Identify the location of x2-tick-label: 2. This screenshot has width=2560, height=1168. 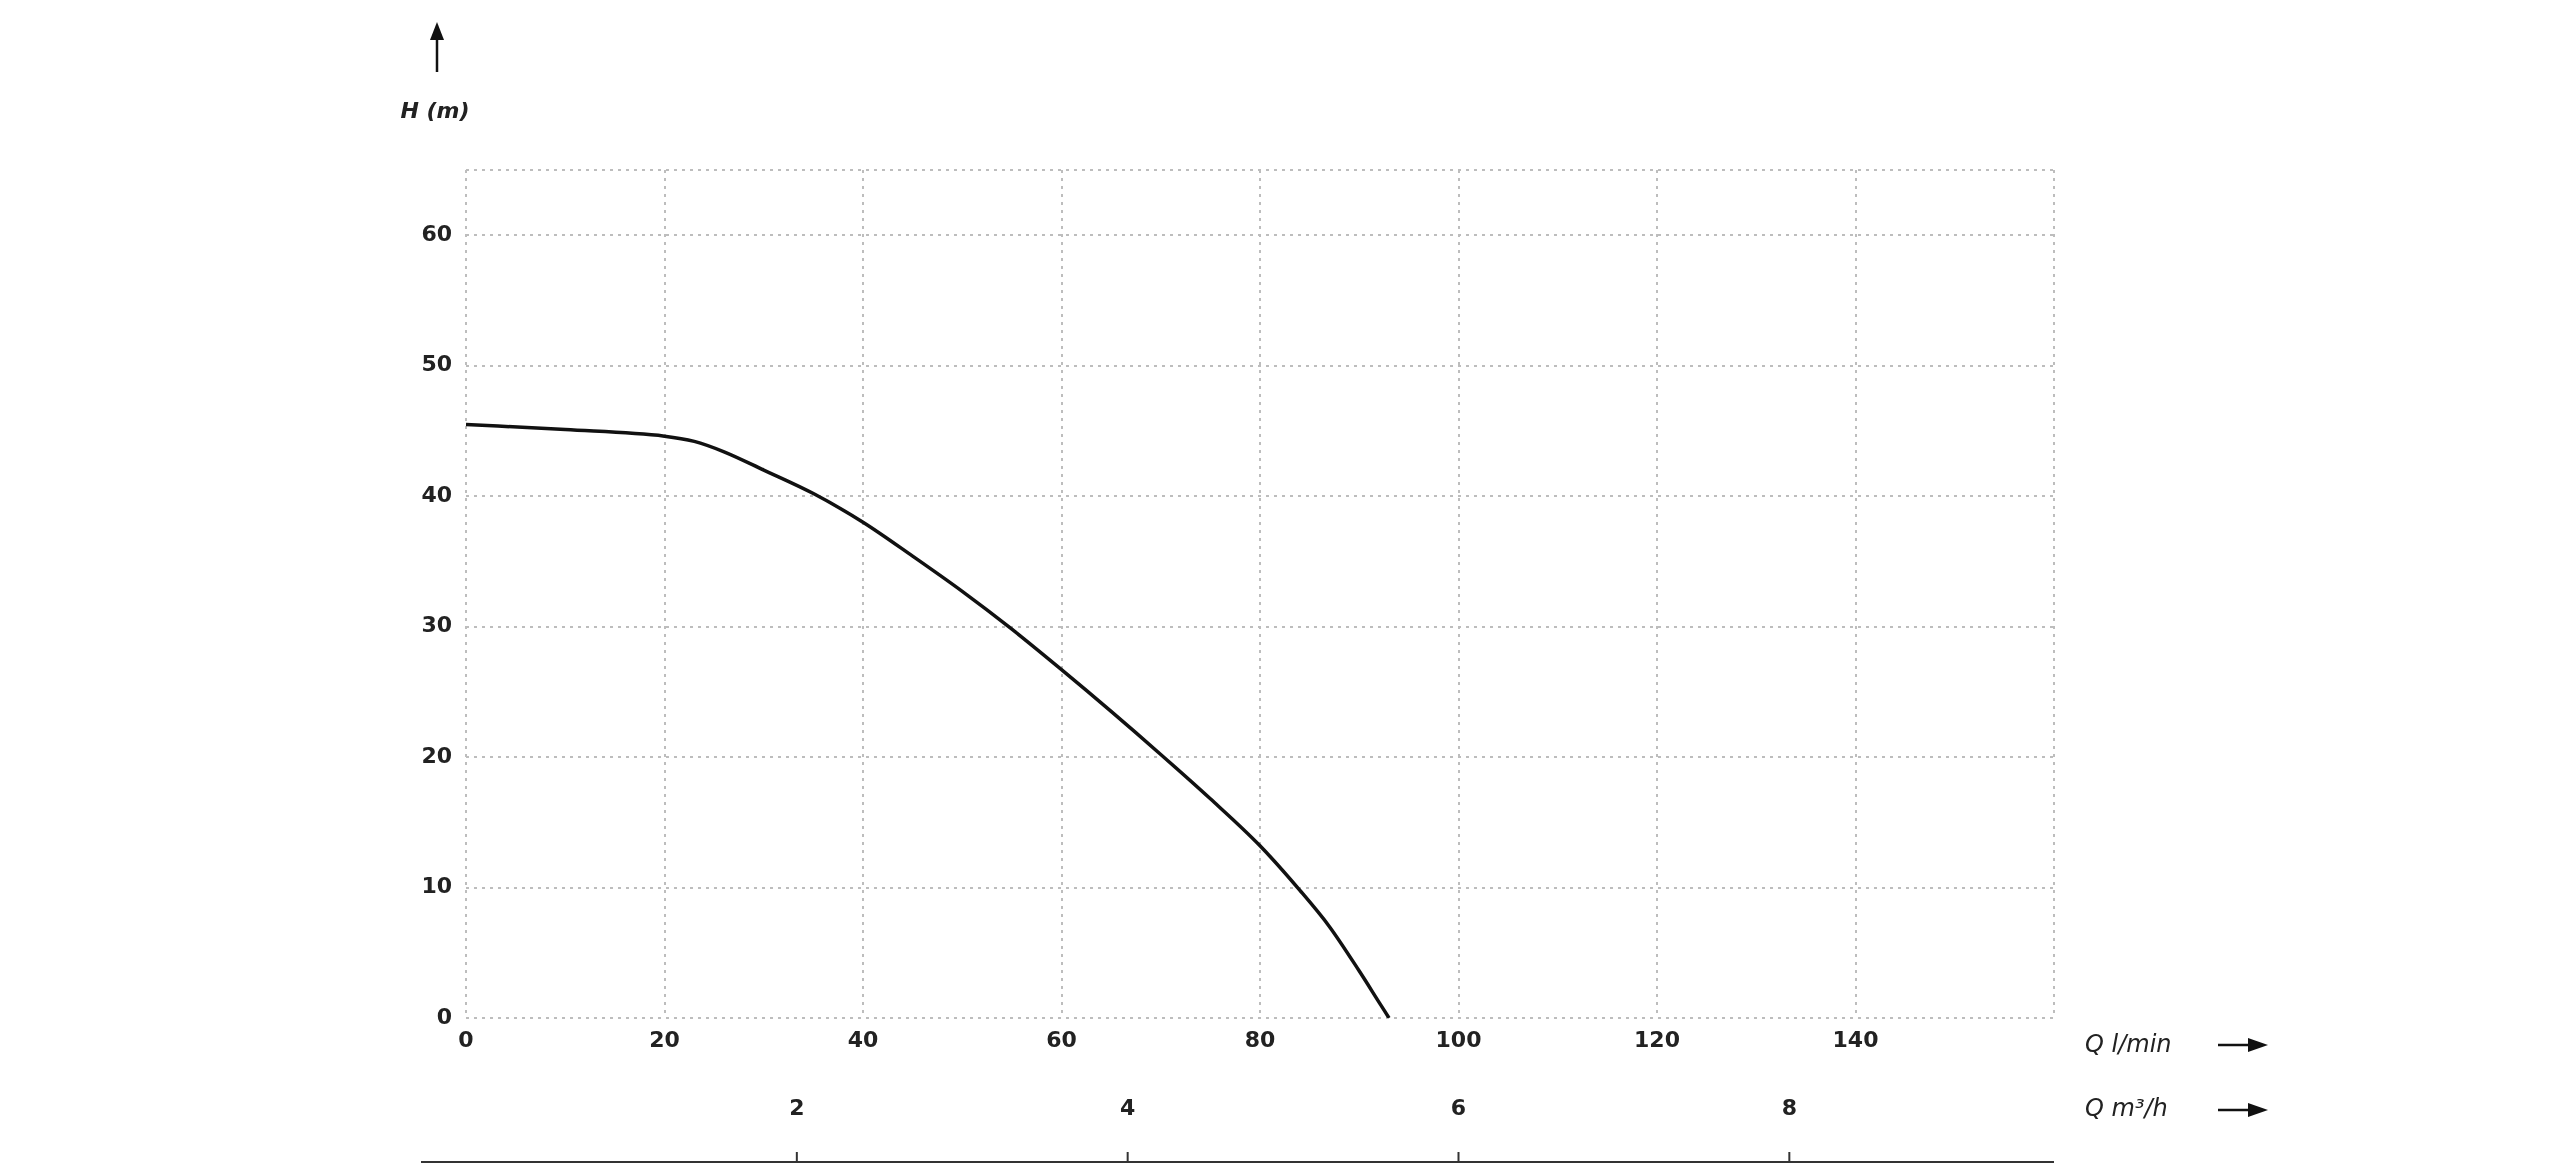
(797, 1107).